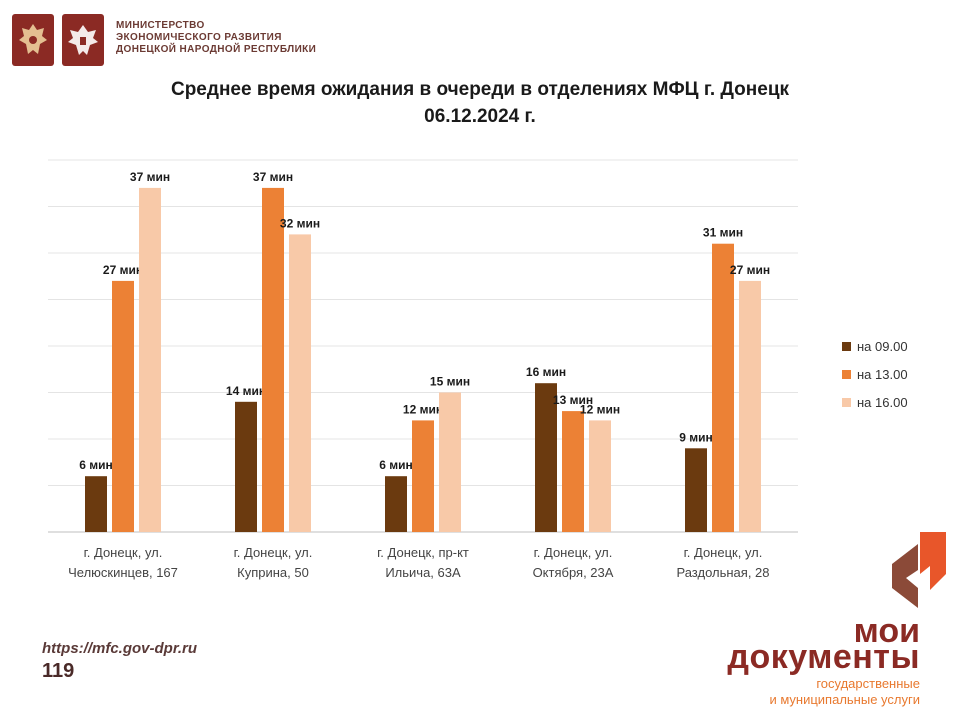  I want to click on category-label: Октября, 23А, so click(573, 572).